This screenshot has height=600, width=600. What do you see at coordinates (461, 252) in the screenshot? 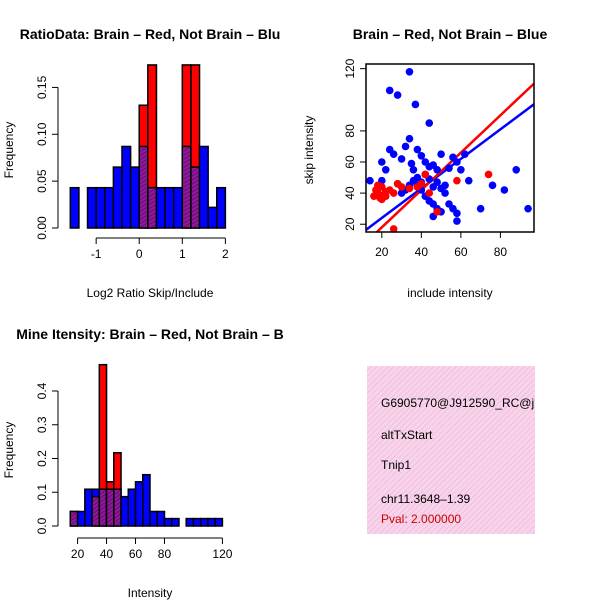
I see `scatter-x-tick-label: 60` at bounding box center [461, 252].